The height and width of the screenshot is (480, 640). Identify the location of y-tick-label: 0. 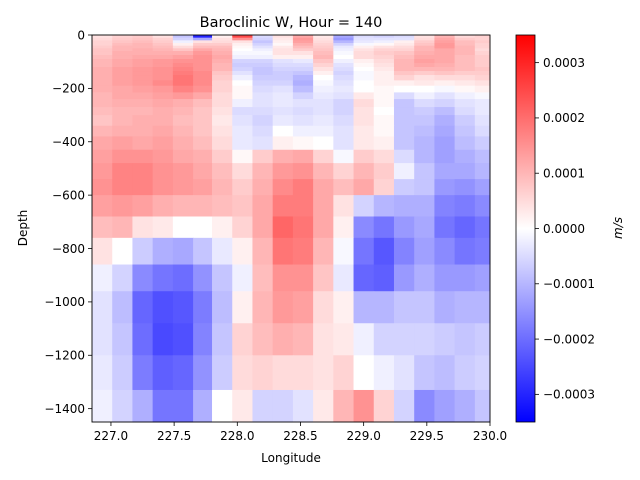
(81, 35).